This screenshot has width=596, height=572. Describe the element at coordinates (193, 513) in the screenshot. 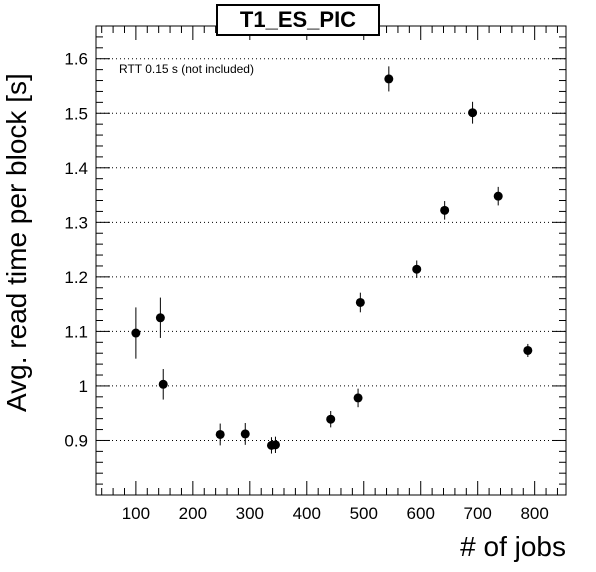

I see `x-tick-label: 200` at that location.